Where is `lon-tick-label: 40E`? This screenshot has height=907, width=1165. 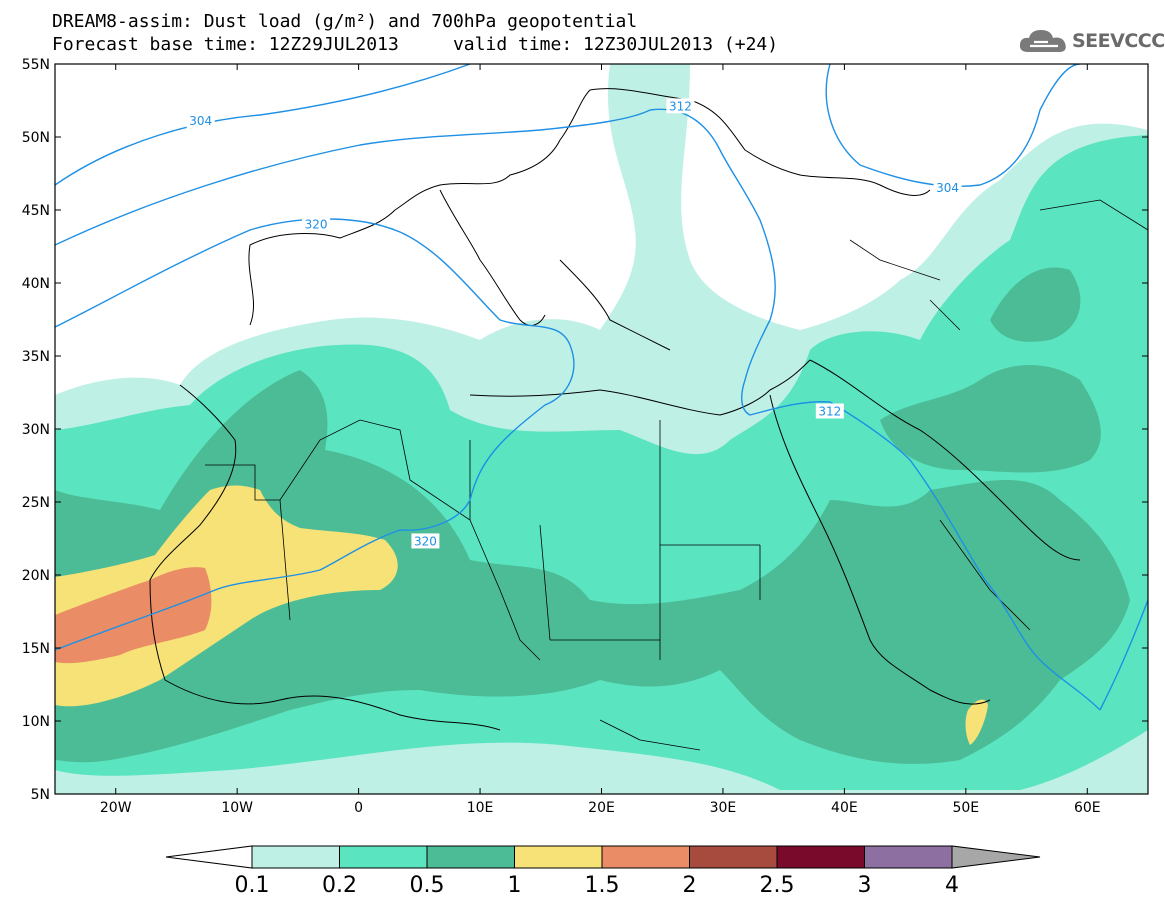
lon-tick-label: 40E is located at coordinates (844, 808).